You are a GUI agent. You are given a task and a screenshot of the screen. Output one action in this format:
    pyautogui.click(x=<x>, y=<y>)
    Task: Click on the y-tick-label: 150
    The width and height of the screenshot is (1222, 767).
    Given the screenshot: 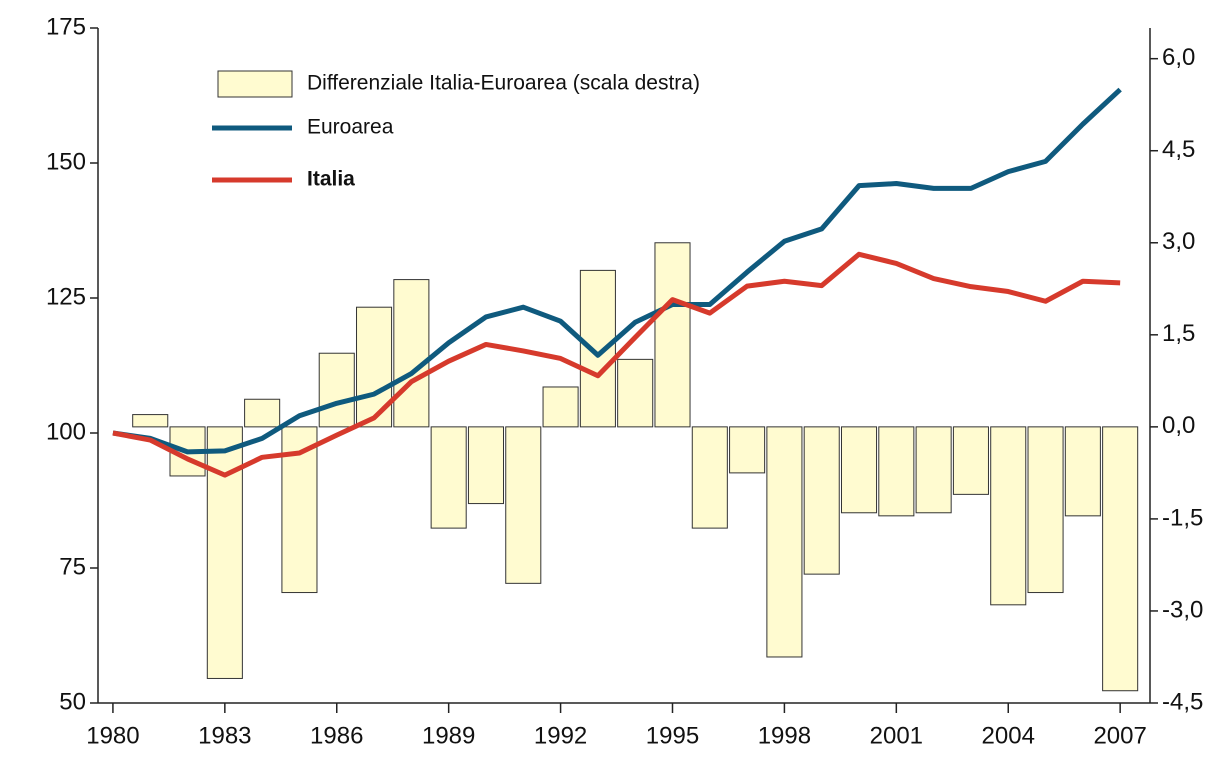 What is the action you would take?
    pyautogui.click(x=66, y=161)
    